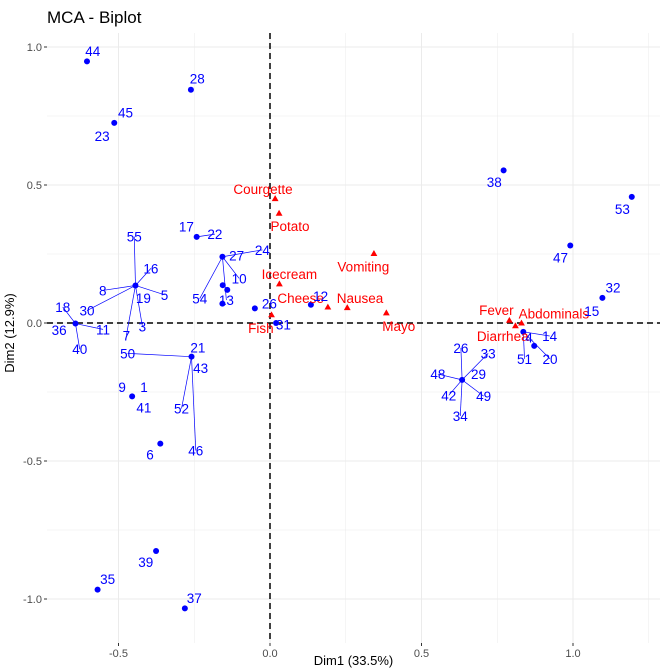 This screenshot has width=663, height=672. I want to click on variable-label: Mayo, so click(398, 326).